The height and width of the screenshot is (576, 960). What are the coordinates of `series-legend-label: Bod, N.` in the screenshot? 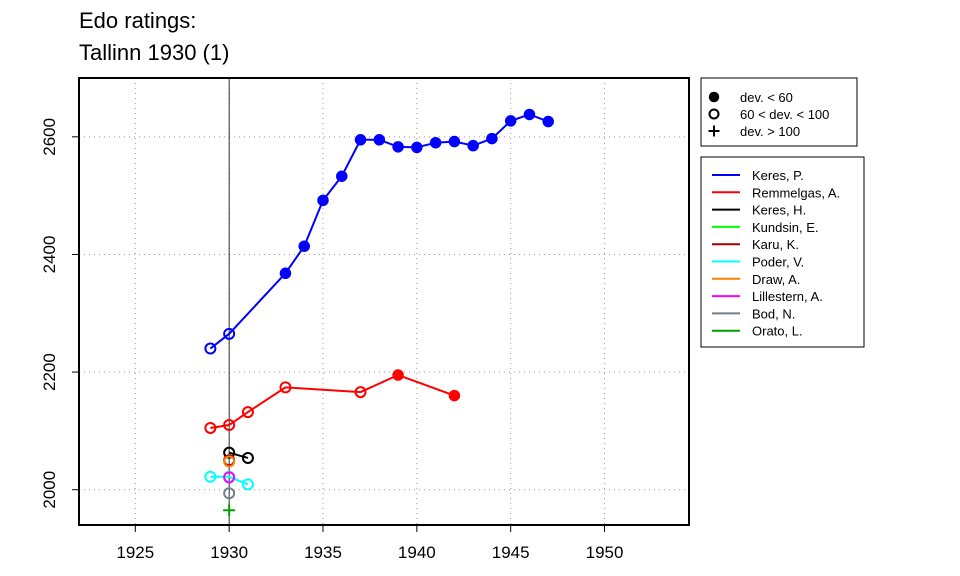 It's located at (773, 313).